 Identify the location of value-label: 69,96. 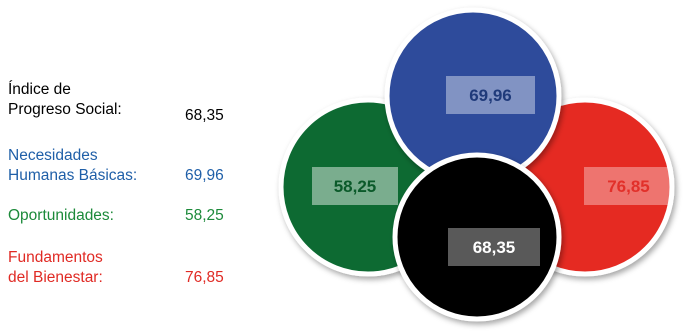
(490, 95).